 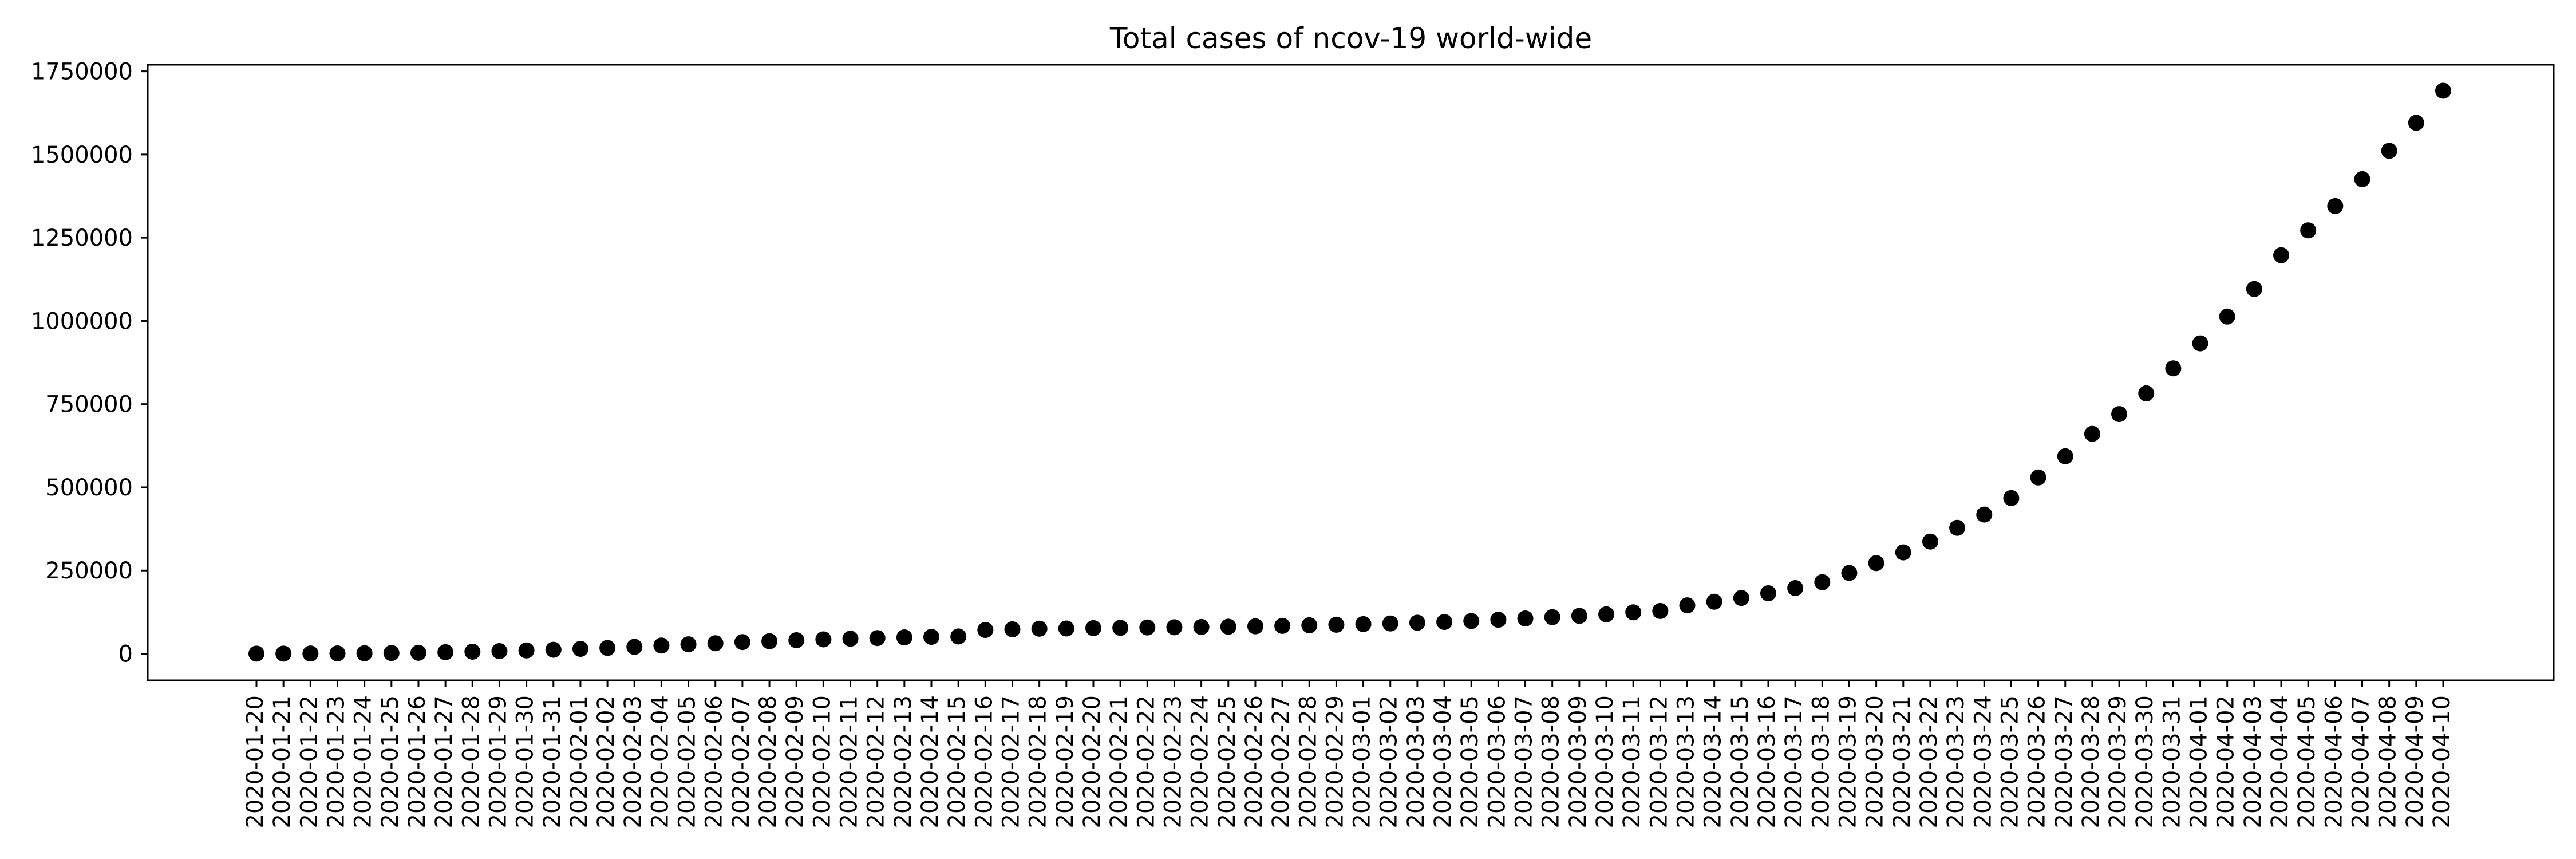 I want to click on x-tick-label: 2020-01-27, so click(x=444, y=761).